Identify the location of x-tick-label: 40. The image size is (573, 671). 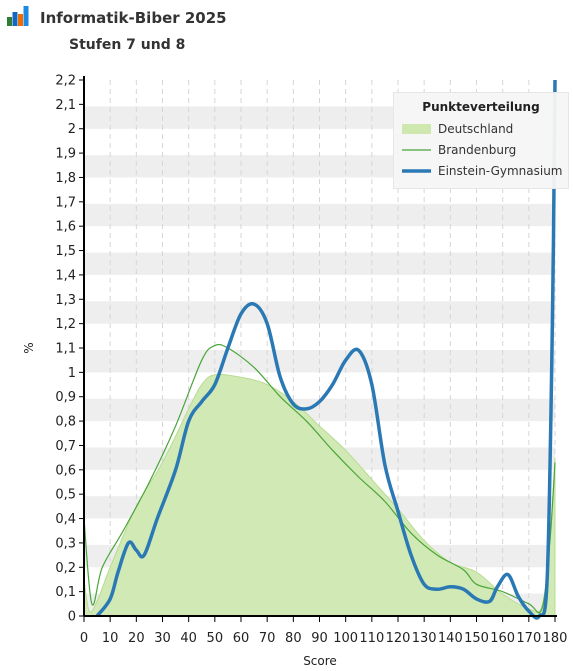
(188, 638).